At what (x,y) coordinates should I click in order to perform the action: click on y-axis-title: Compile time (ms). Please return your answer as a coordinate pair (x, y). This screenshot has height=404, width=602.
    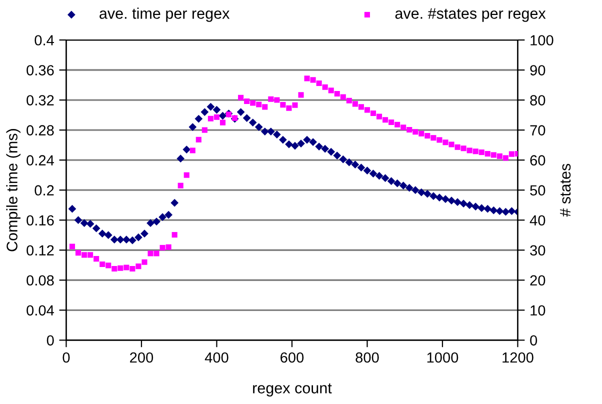
    Looking at the image, I should click on (13, 190).